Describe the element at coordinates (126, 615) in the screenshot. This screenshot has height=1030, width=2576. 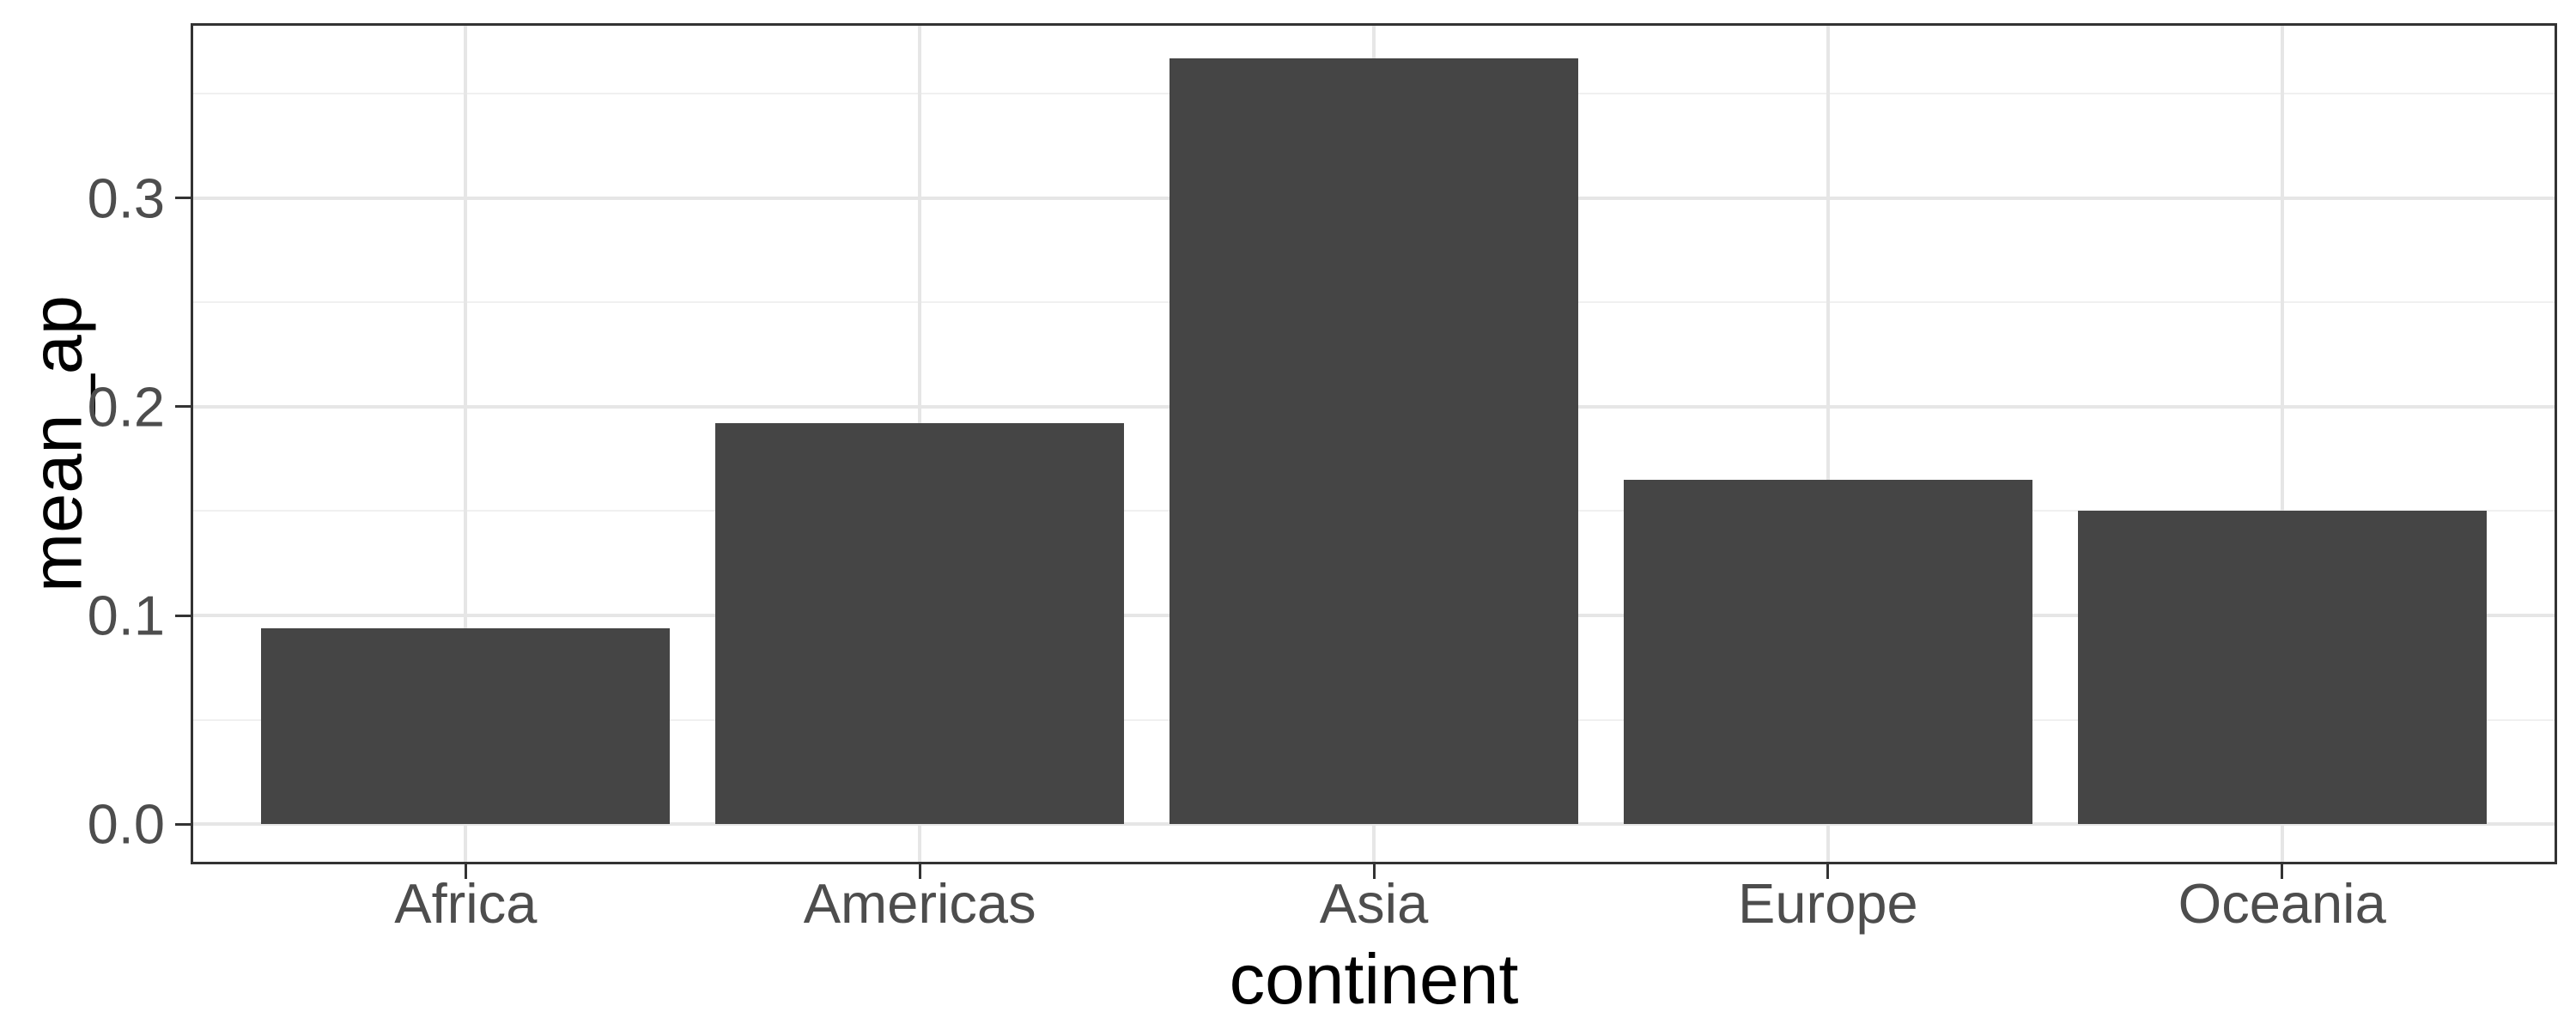
I see `y-tick-label: 0.1` at that location.